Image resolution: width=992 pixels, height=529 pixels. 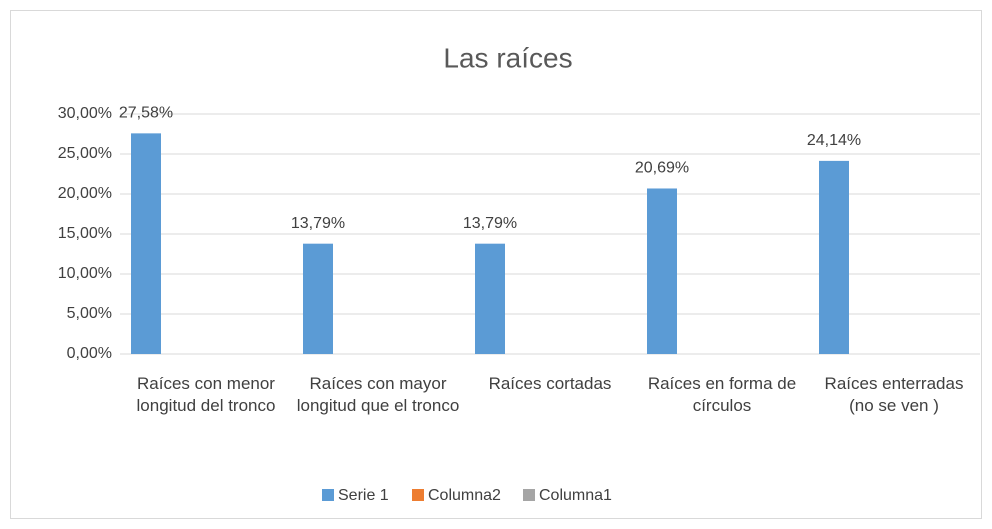 I want to click on data-label: 24,14%, so click(x=834, y=140).